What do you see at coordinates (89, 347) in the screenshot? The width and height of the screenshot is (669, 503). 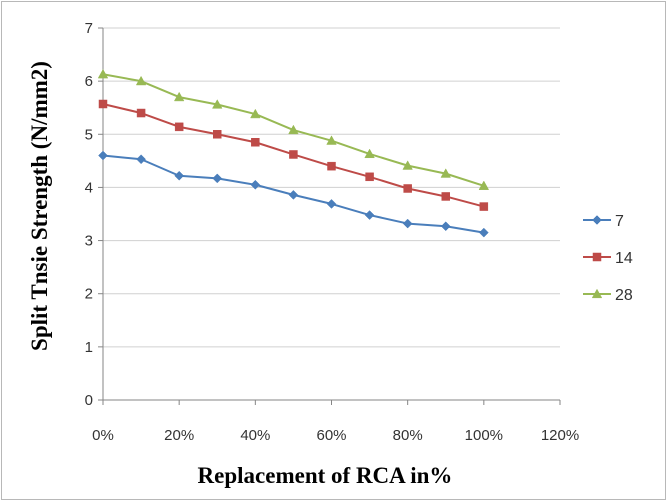 I see `y-tick-label: 1` at bounding box center [89, 347].